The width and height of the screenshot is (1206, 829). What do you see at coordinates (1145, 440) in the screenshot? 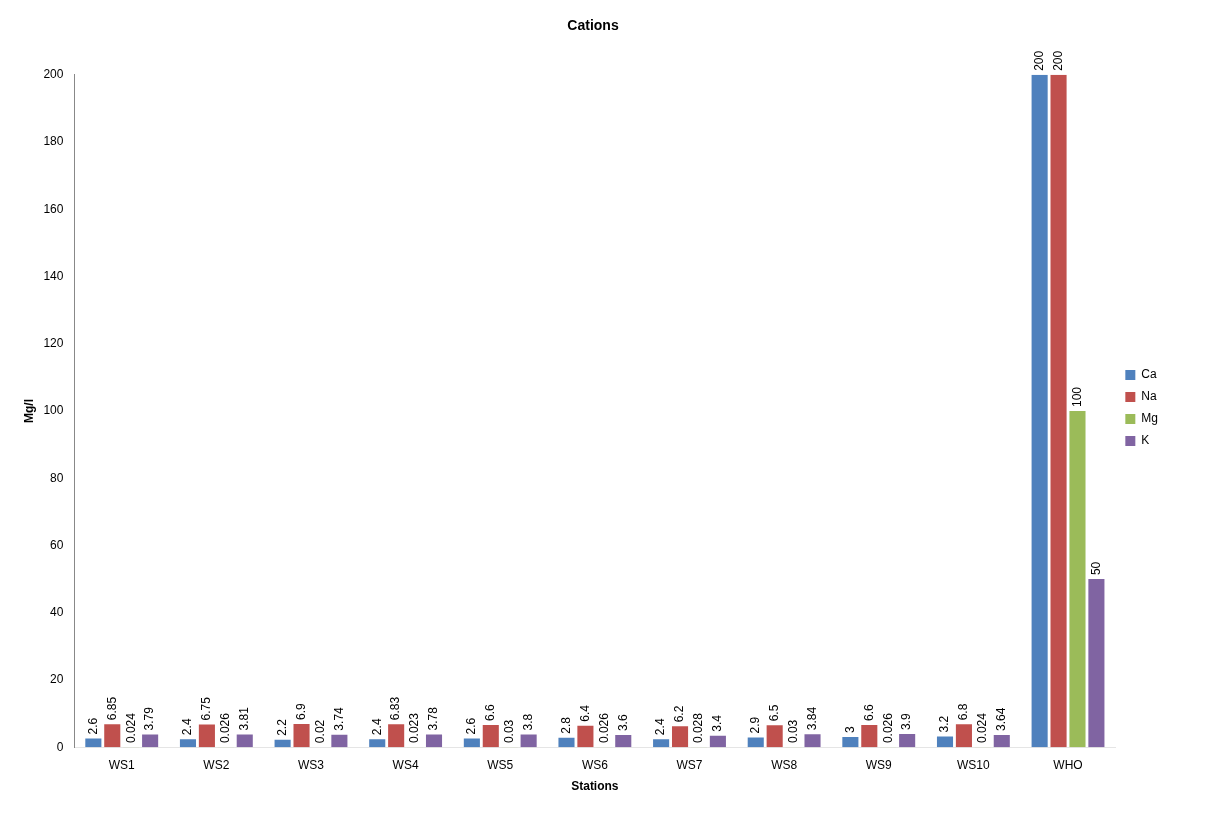
I see `legend-label: K` at bounding box center [1145, 440].